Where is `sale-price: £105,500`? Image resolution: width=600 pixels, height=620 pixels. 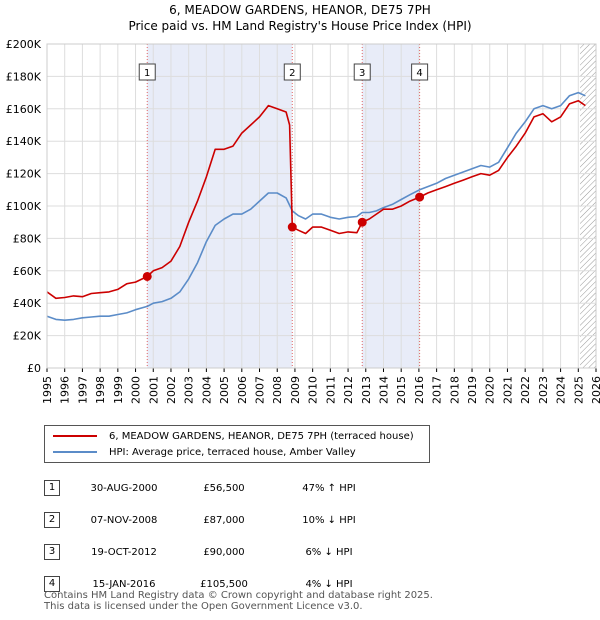
sale-price: £105,500 is located at coordinates (224, 584).